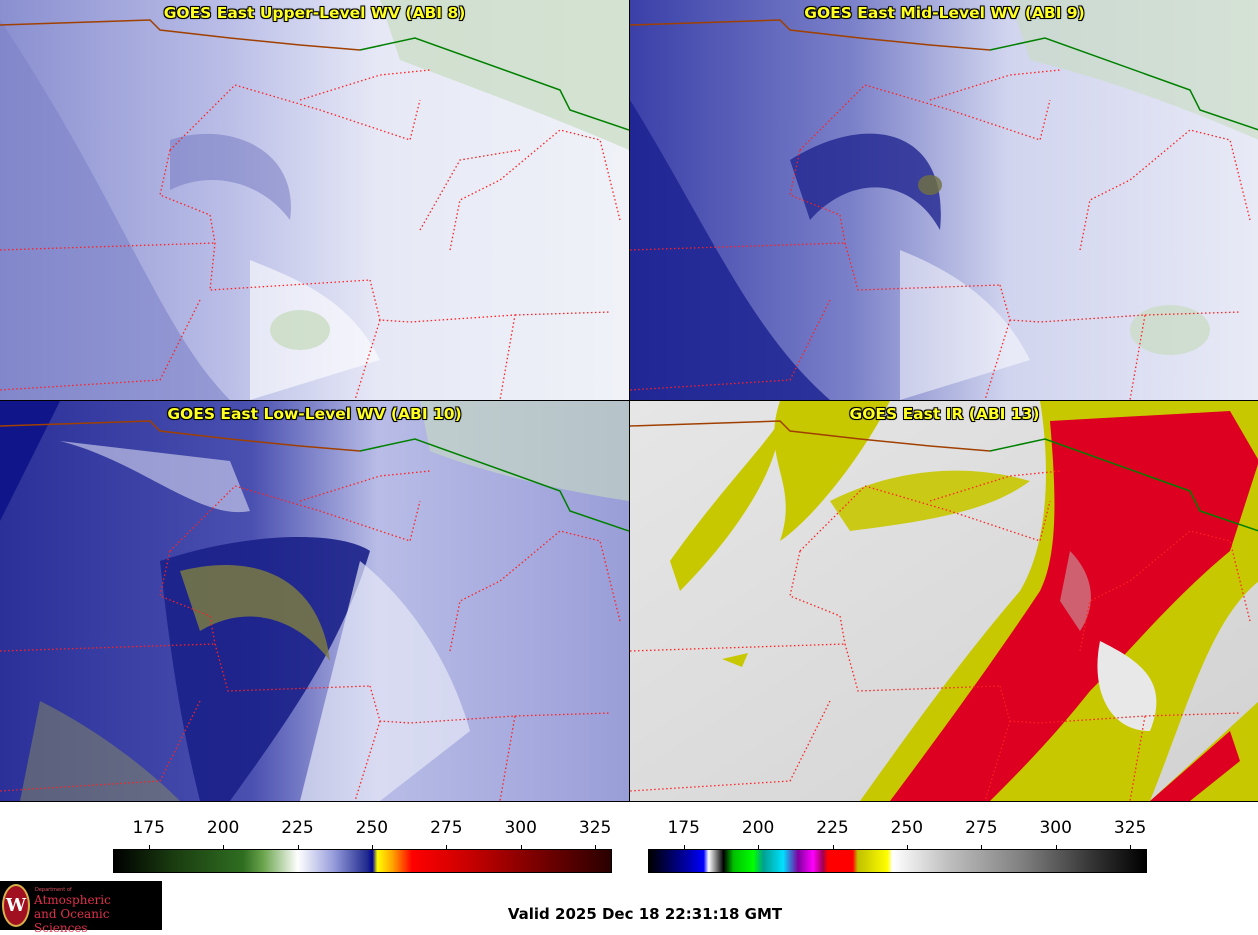  What do you see at coordinates (897, 861) in the screenshot?
I see `colorbar-right` at bounding box center [897, 861].